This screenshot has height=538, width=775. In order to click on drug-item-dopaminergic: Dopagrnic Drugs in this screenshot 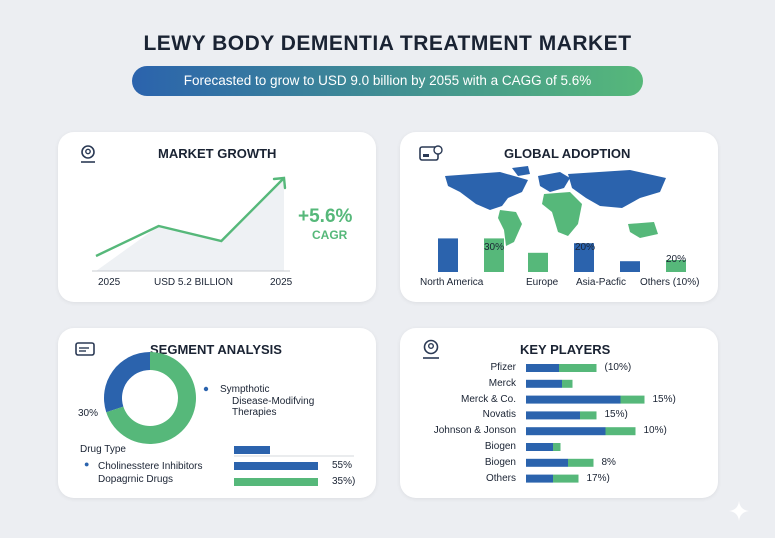, I will do `click(136, 479)`.